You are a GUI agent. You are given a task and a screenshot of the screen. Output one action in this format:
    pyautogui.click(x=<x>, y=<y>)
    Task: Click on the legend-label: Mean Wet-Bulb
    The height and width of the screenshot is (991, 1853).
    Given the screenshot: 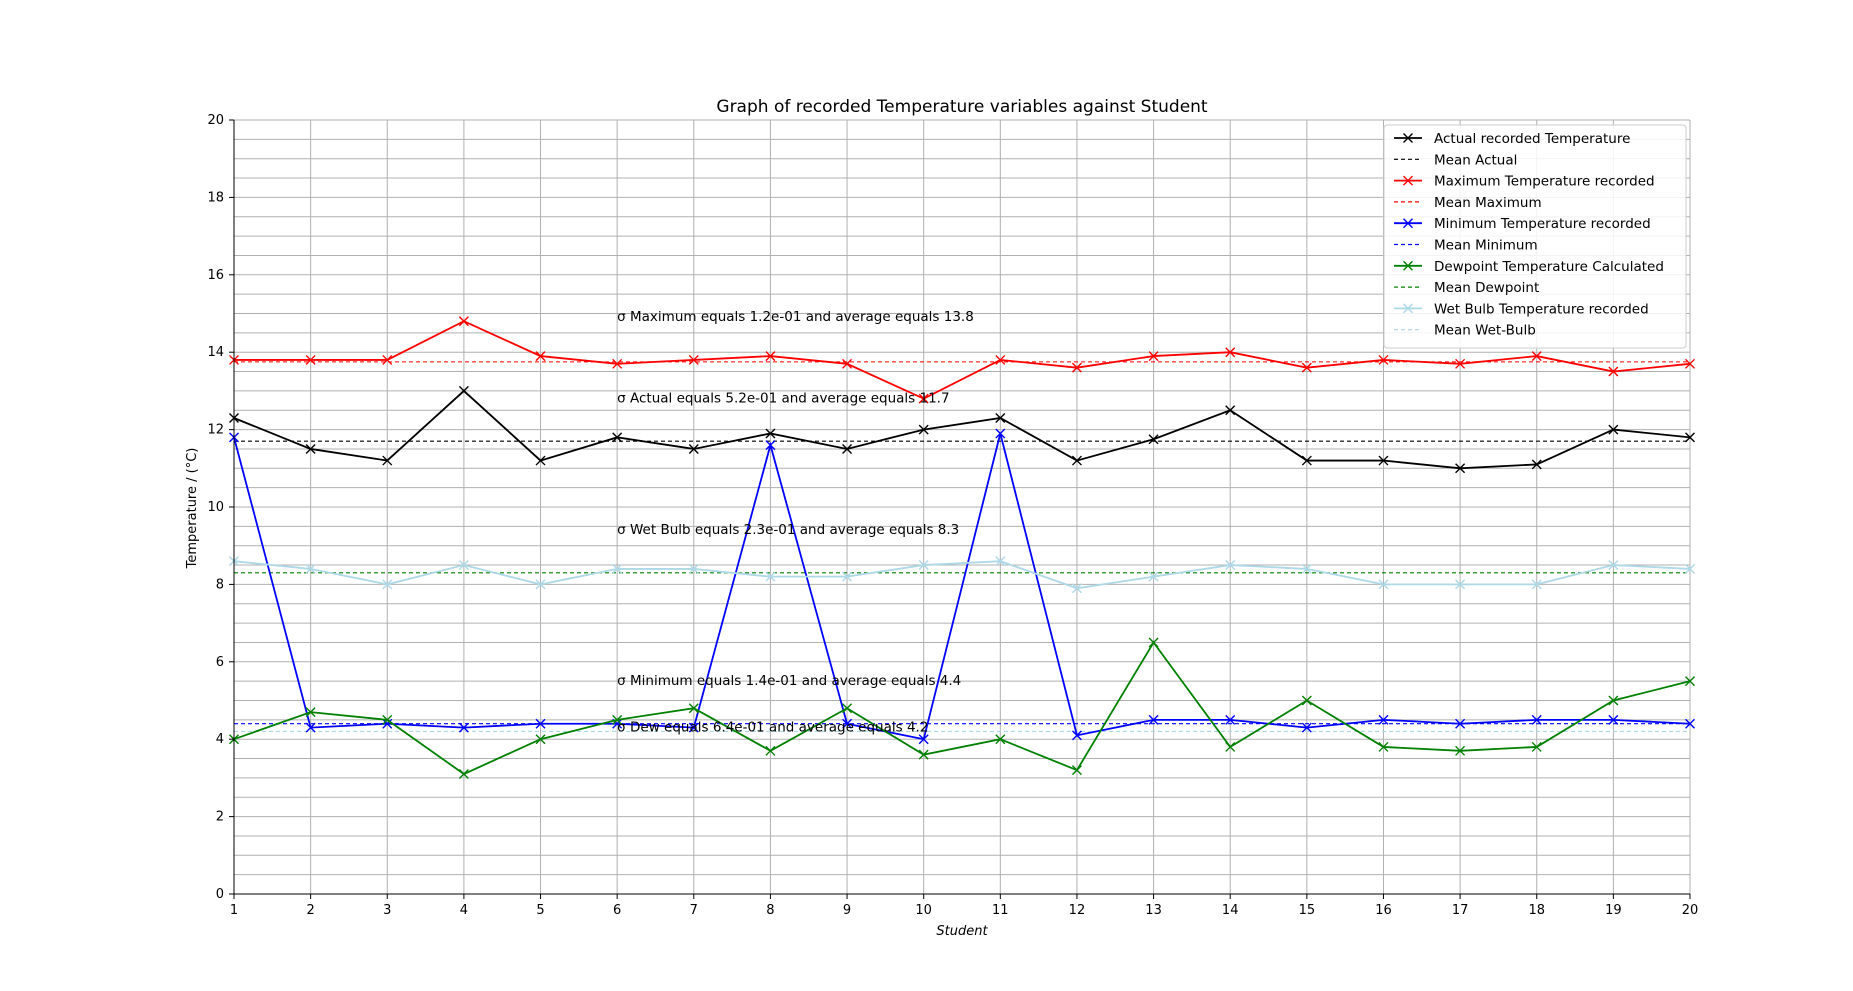 What is the action you would take?
    pyautogui.click(x=1485, y=331)
    